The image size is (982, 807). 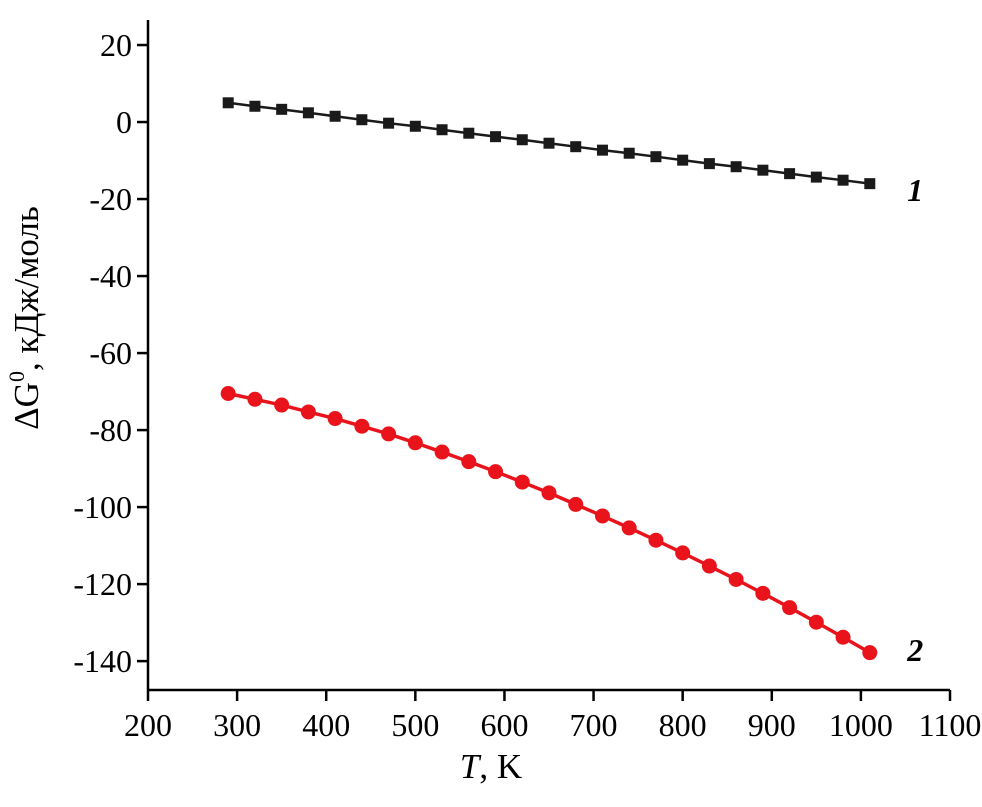 I want to click on x-tick-label: 600, so click(x=504, y=725).